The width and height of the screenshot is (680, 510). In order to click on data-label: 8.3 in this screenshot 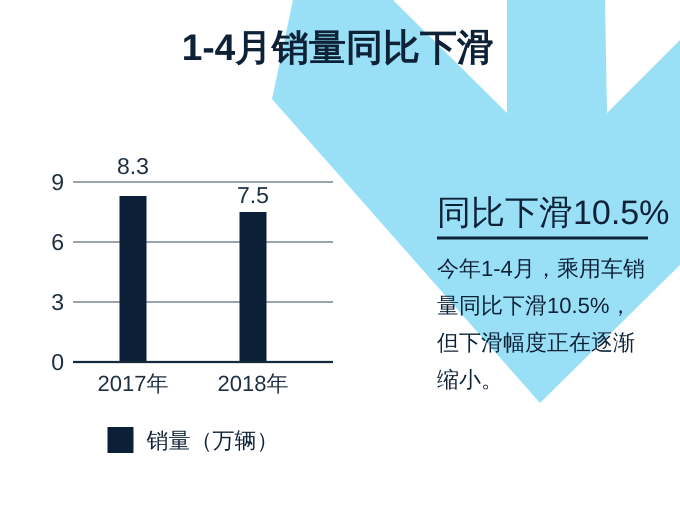, I will do `click(133, 166)`.